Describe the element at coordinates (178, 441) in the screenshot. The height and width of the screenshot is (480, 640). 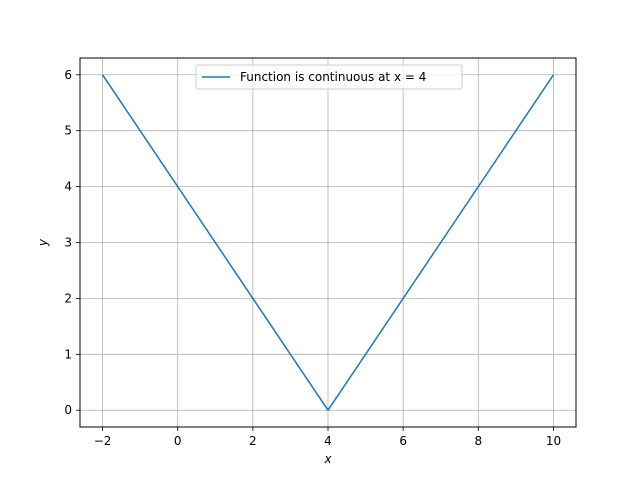
I see `x-tick-label: 0` at that location.